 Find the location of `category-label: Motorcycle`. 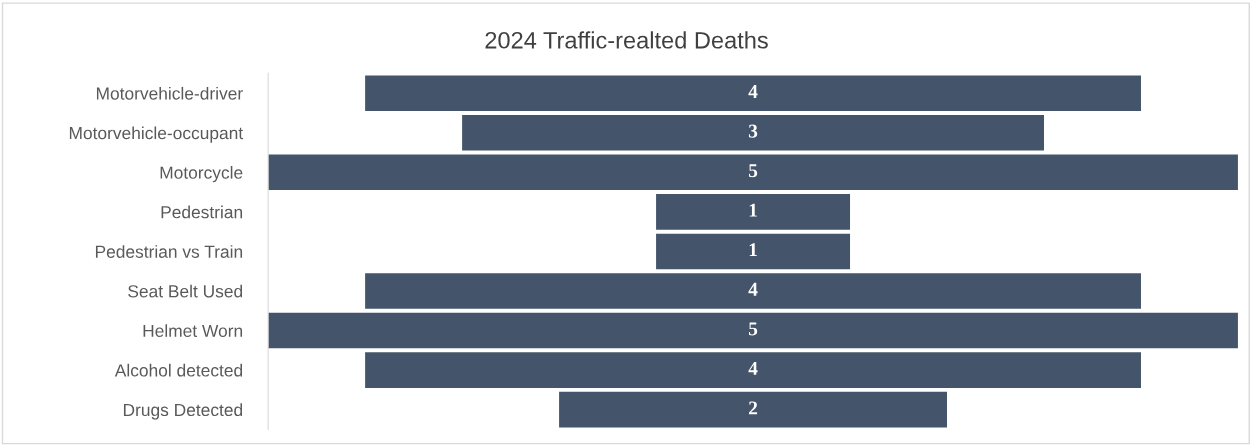

category-label: Motorcycle is located at coordinates (201, 174).